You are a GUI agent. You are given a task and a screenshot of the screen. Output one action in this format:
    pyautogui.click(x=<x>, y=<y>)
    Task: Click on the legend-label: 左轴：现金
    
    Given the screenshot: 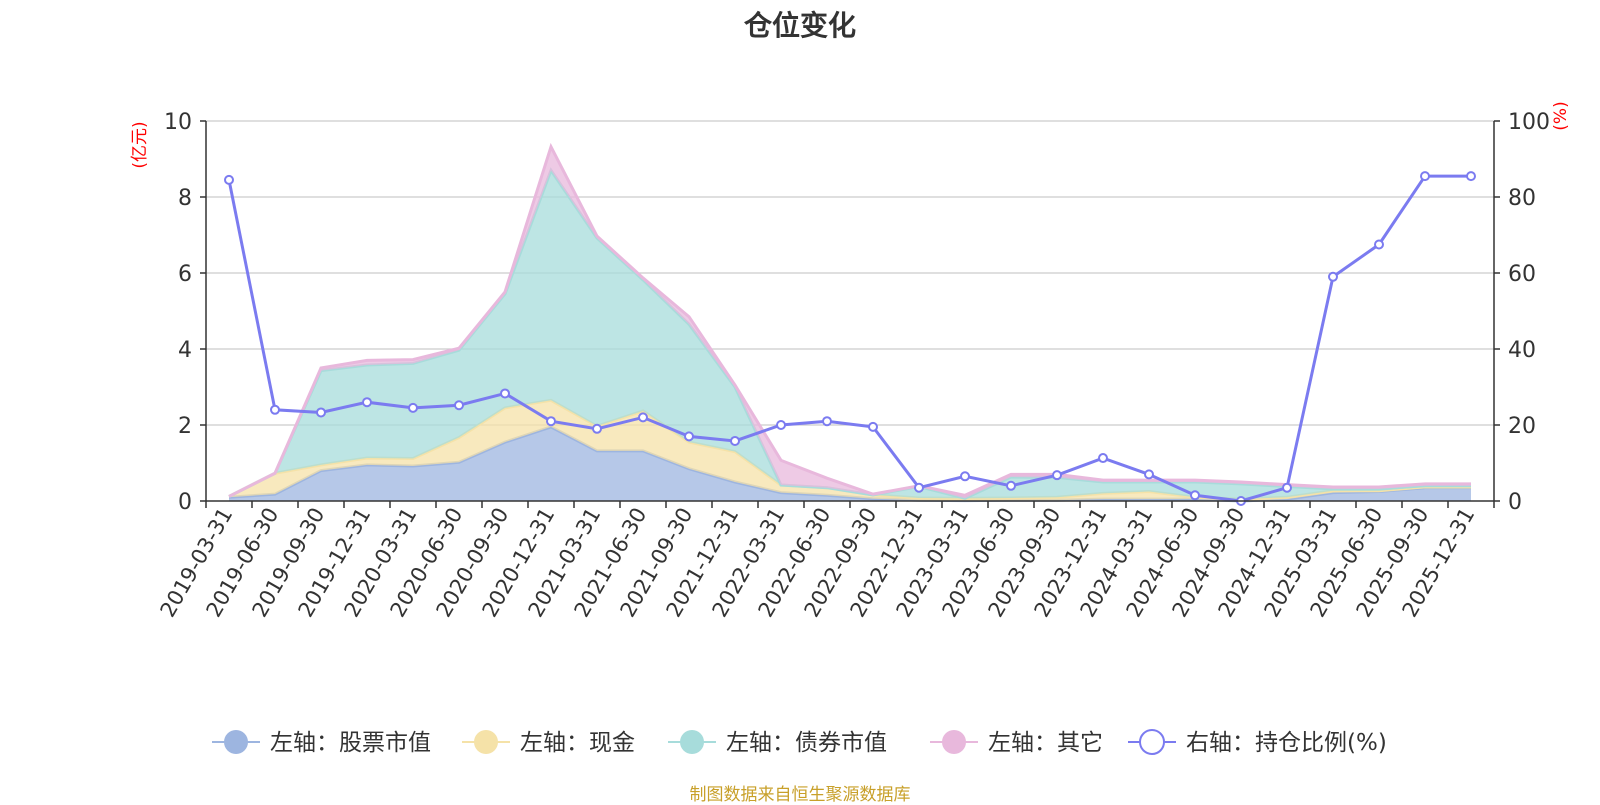 What is the action you would take?
    pyautogui.click(x=577, y=743)
    